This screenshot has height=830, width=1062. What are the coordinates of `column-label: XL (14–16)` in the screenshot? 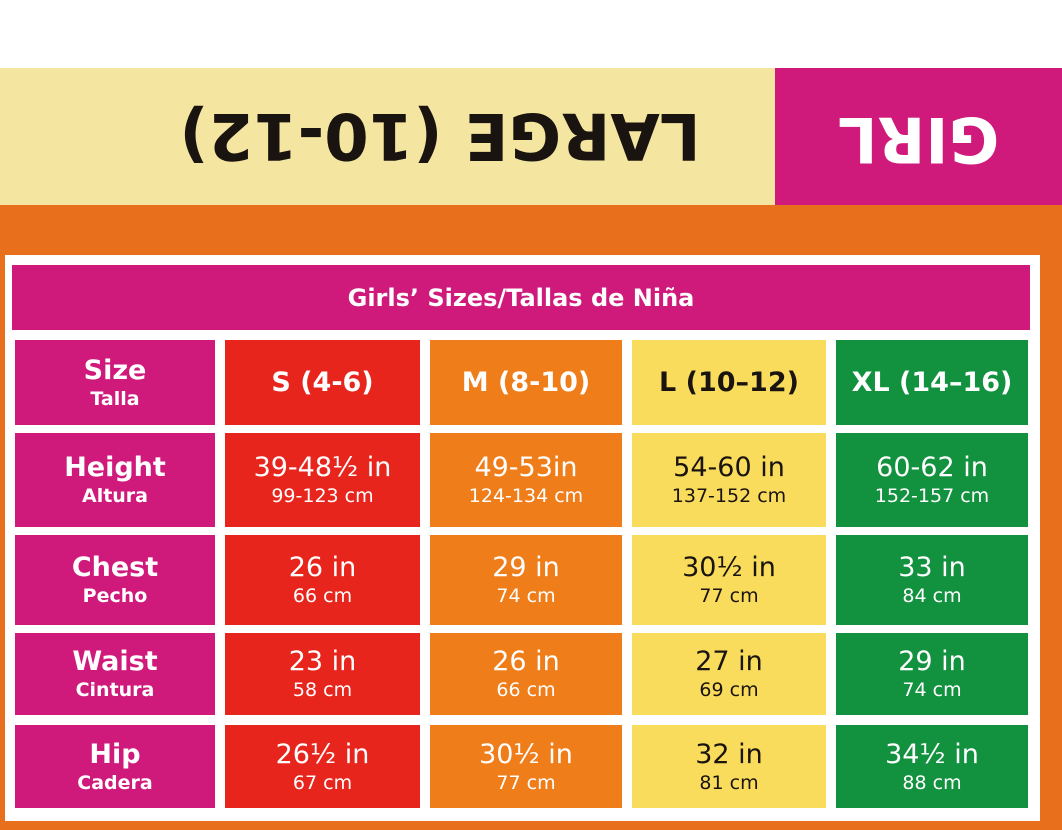 It's located at (932, 382).